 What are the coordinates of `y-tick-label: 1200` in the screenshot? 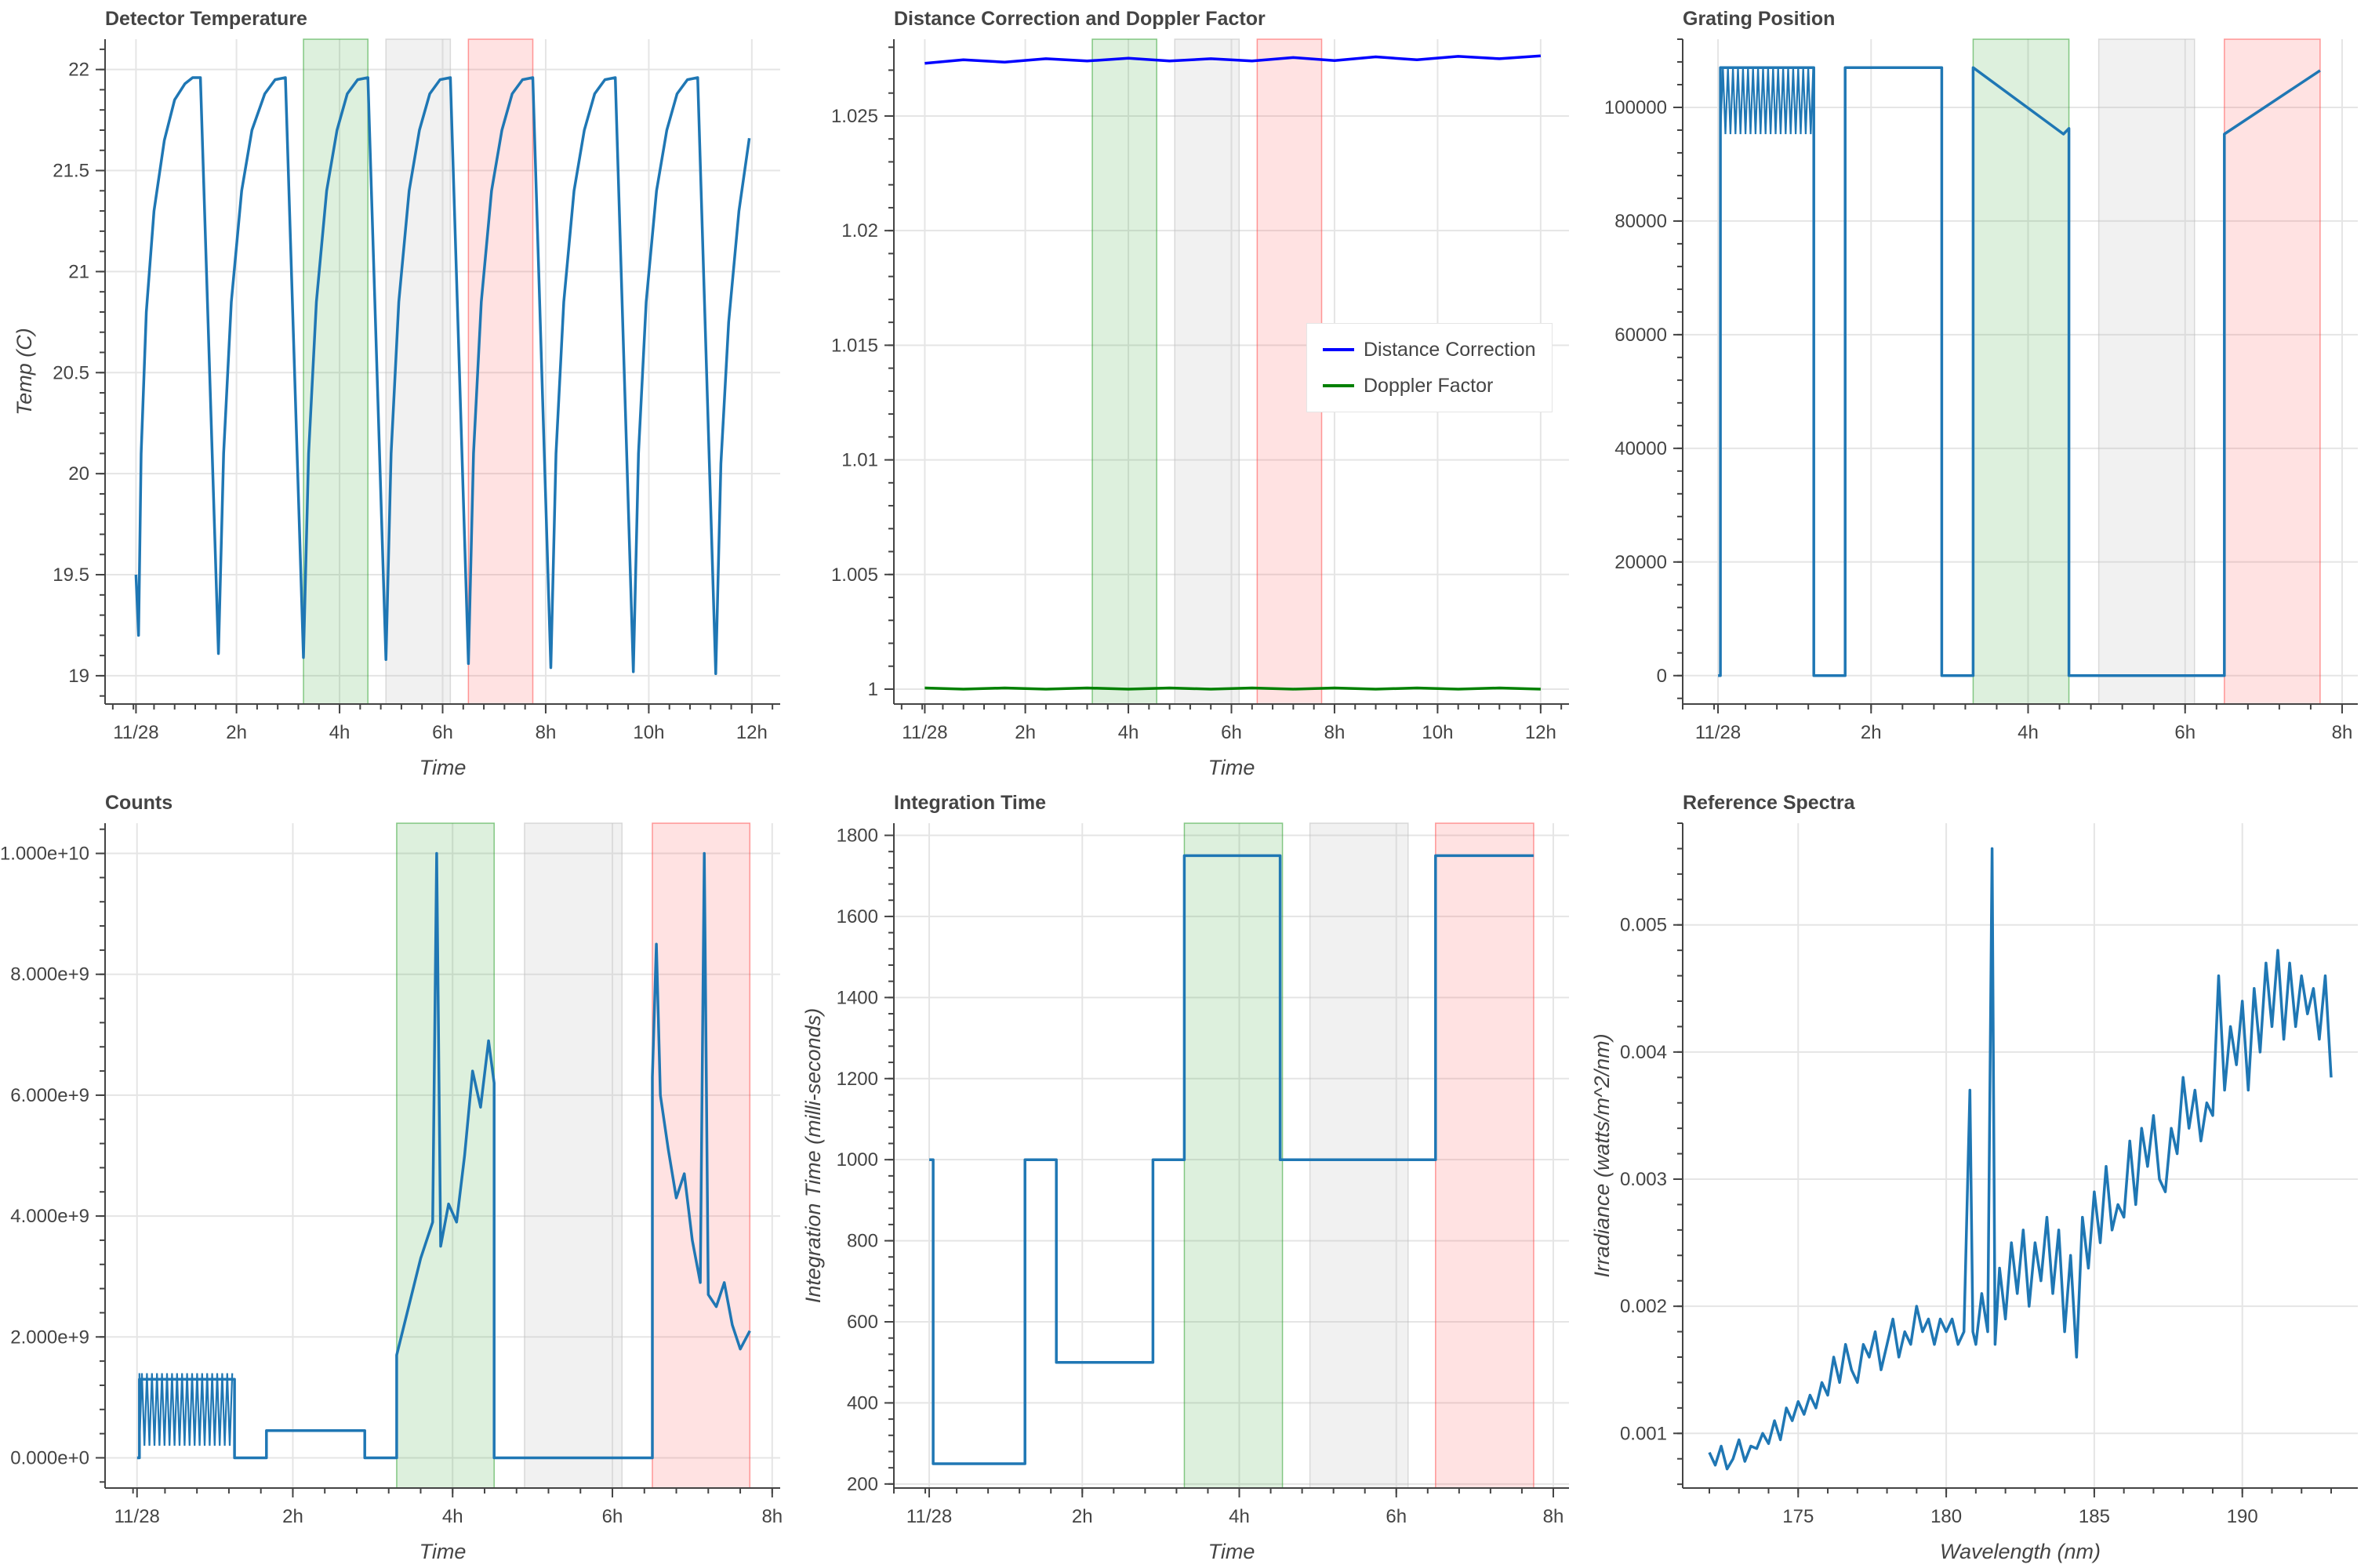 It's located at (858, 1079).